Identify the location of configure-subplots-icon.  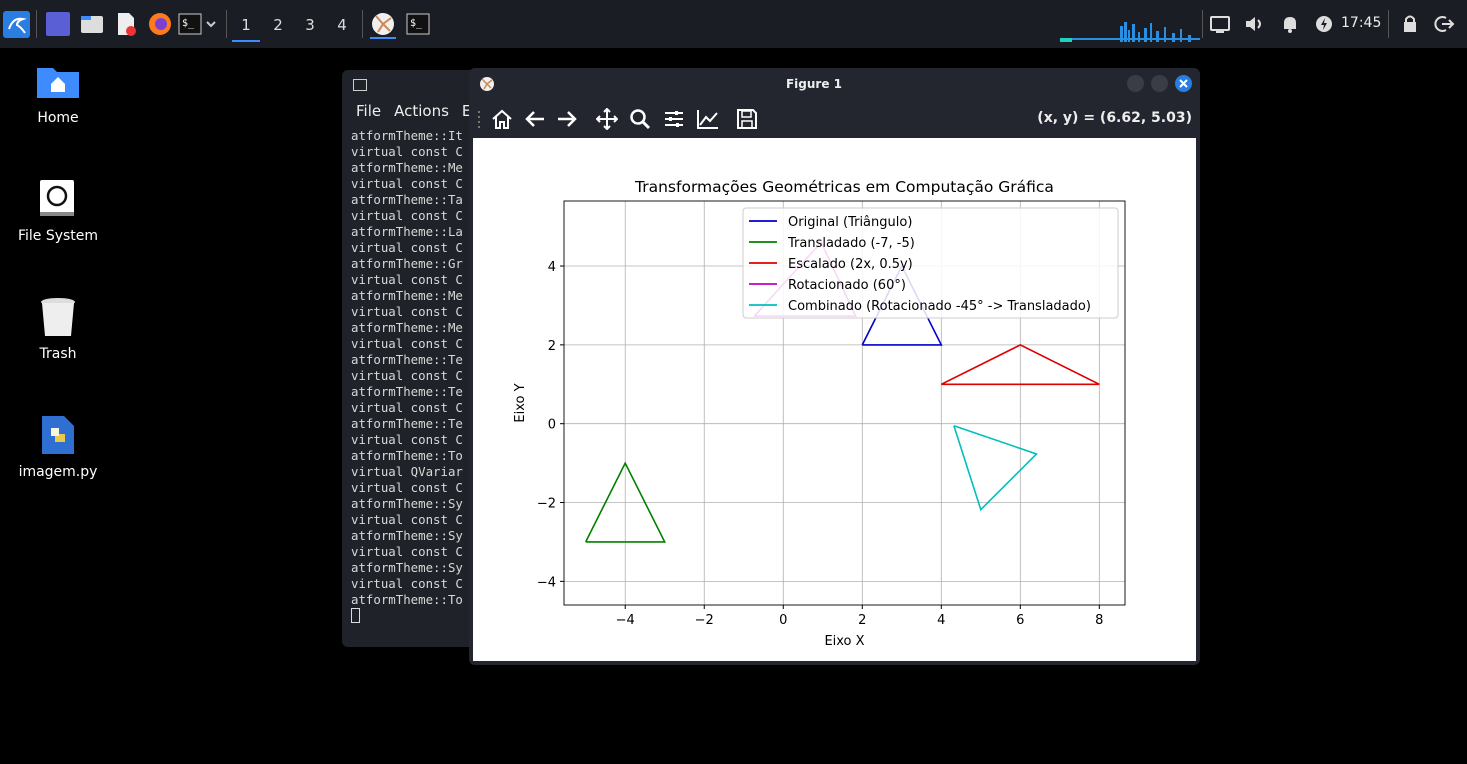
(674, 119).